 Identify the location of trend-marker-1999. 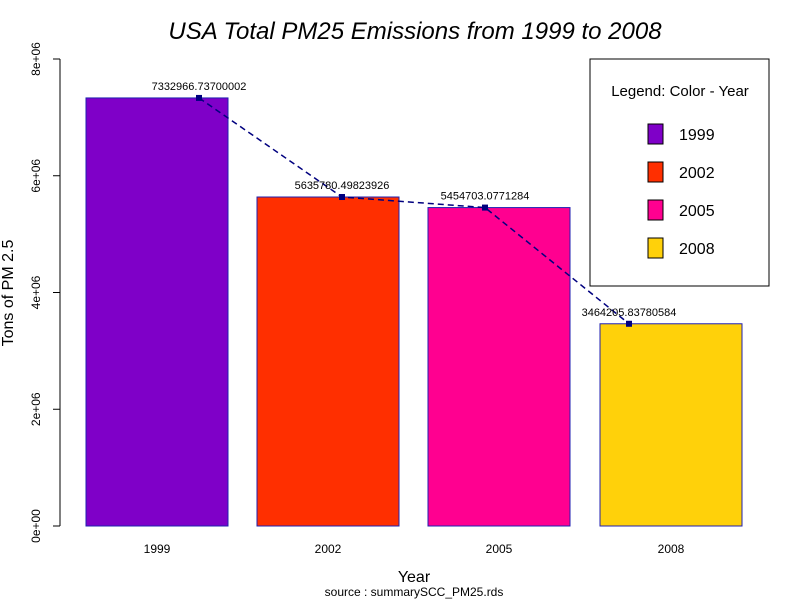
(199, 97).